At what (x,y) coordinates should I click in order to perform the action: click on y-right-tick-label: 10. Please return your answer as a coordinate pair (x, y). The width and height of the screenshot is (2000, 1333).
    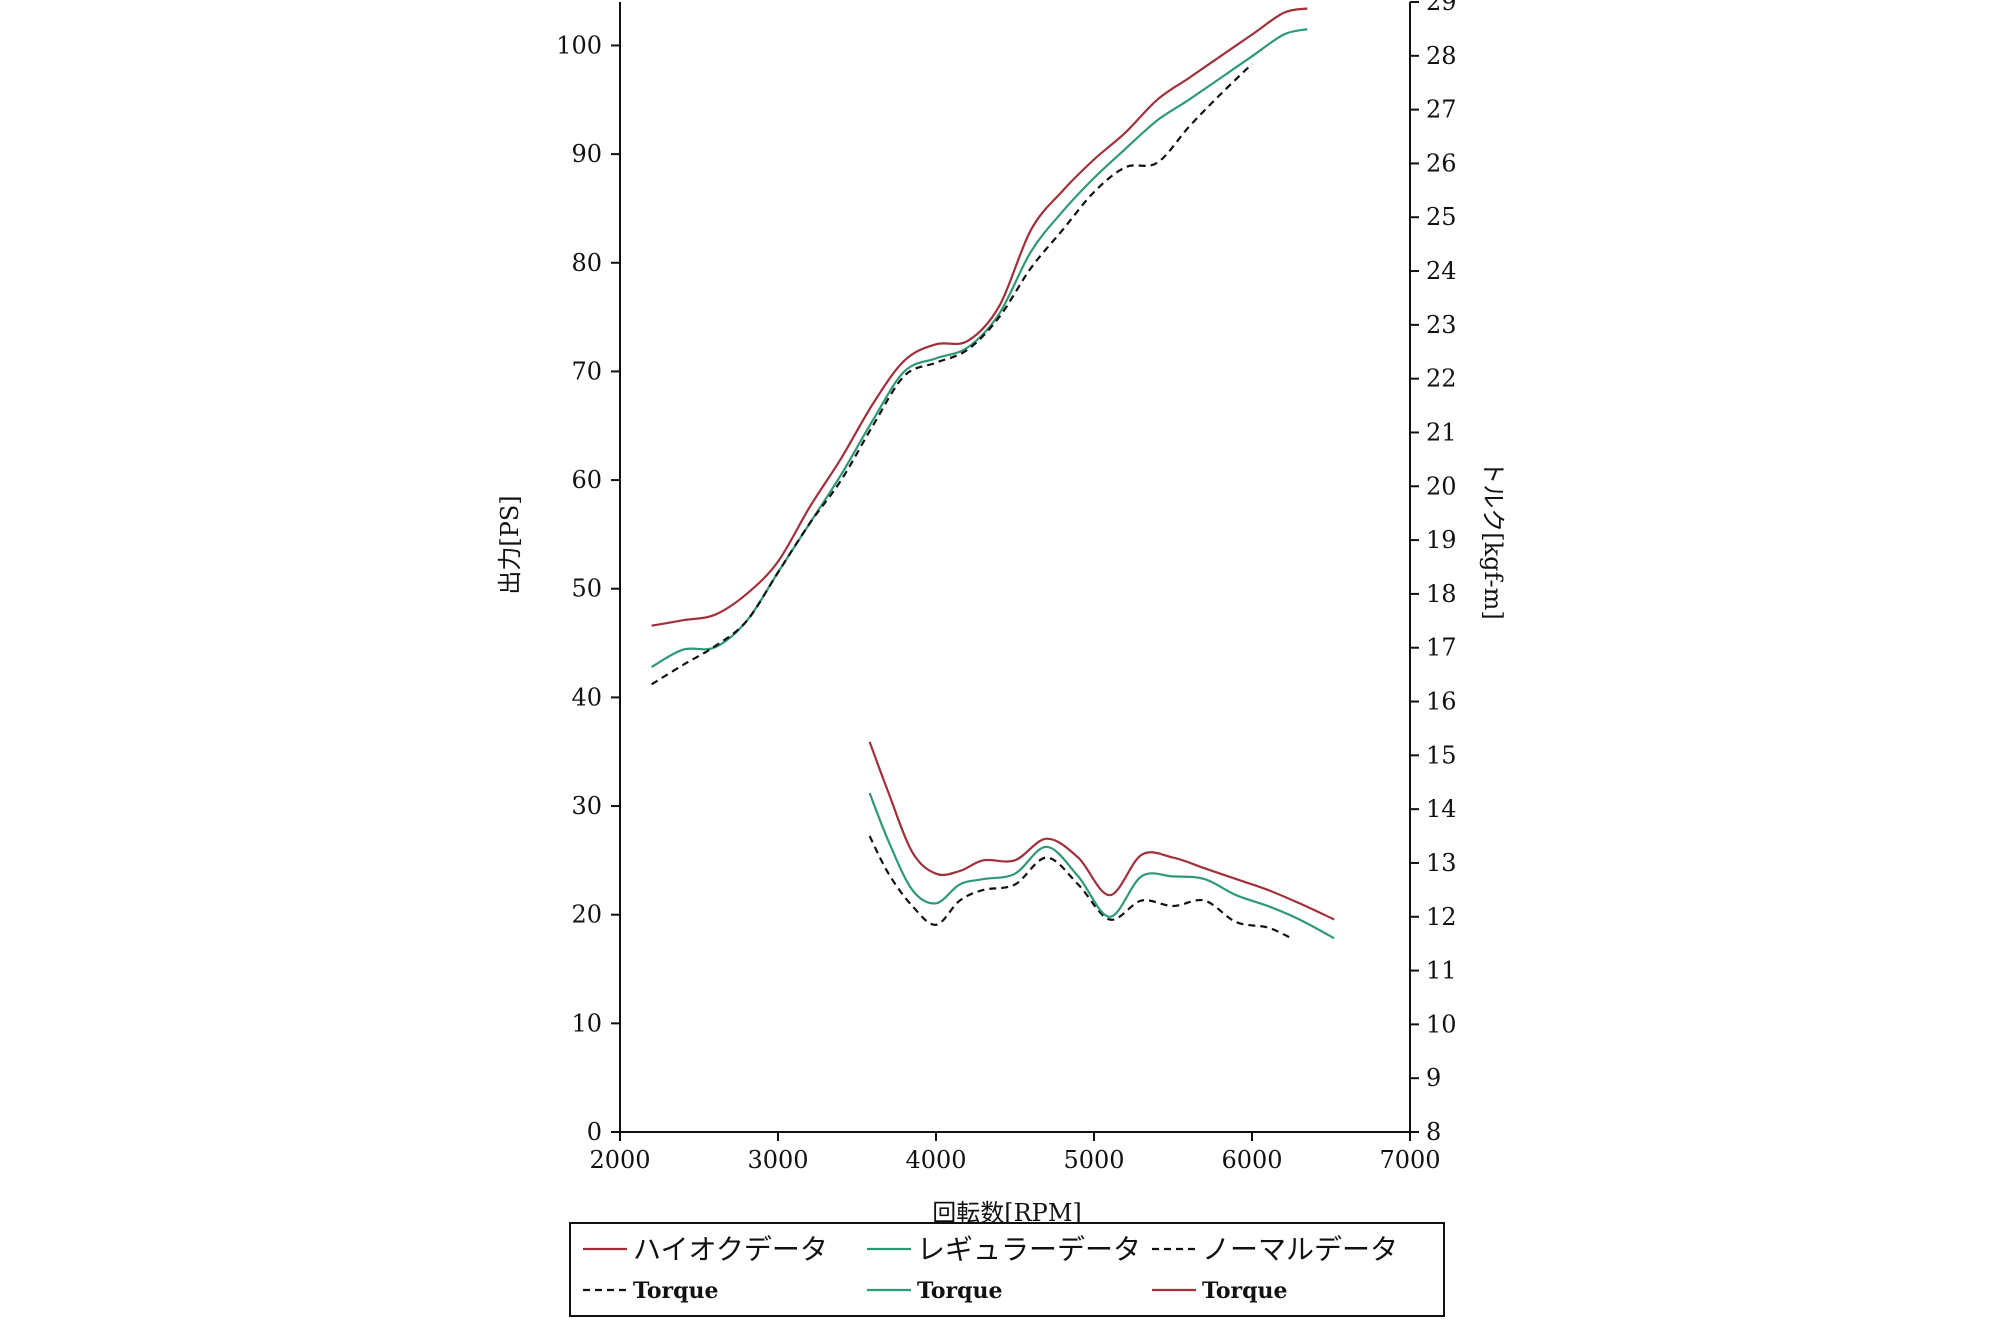
    Looking at the image, I should click on (1441, 1024).